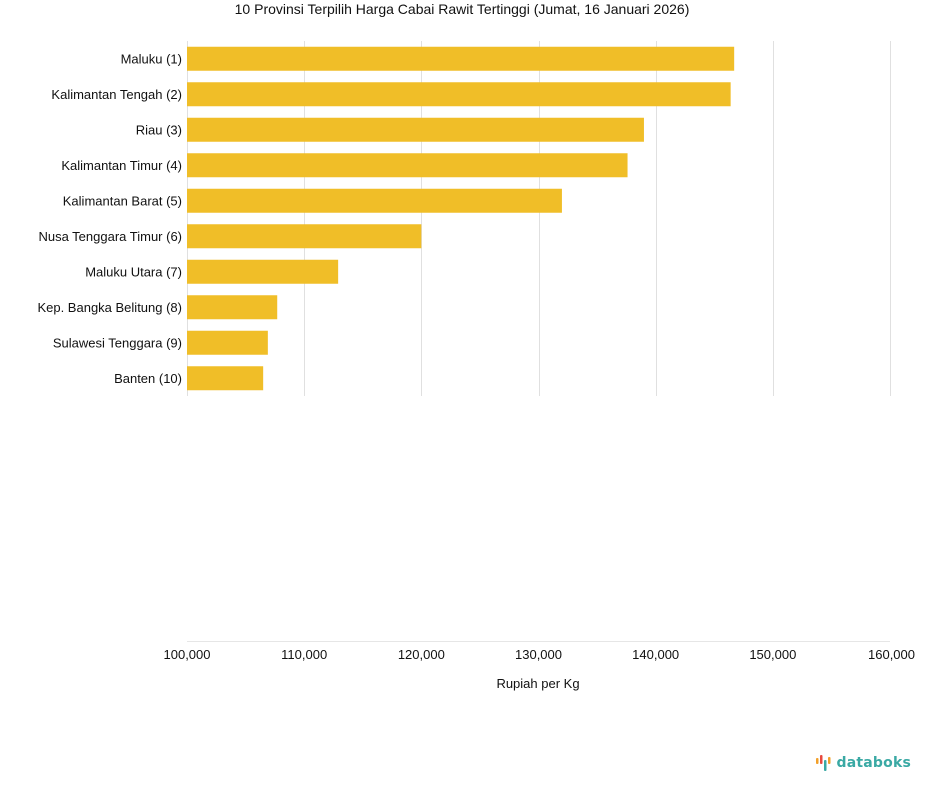  I want to click on x-axis-title: Rupiah per Kg, so click(537, 683).